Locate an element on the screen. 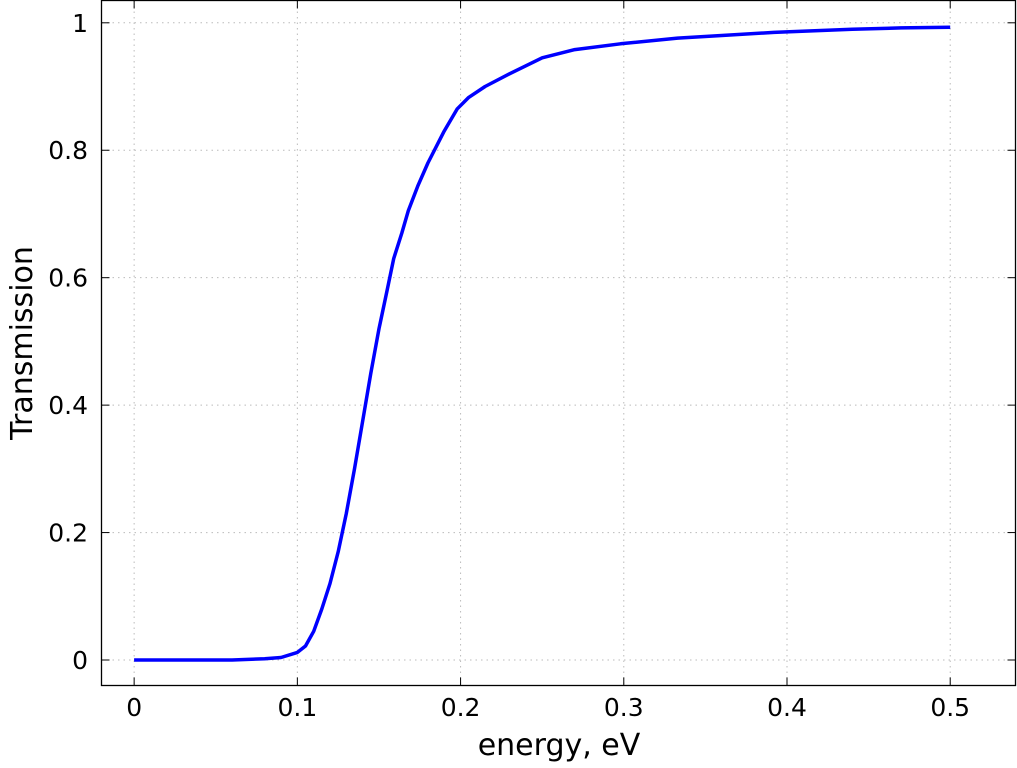 The width and height of the screenshot is (1017, 768). y-tick-label: 0.6 is located at coordinates (68, 278).